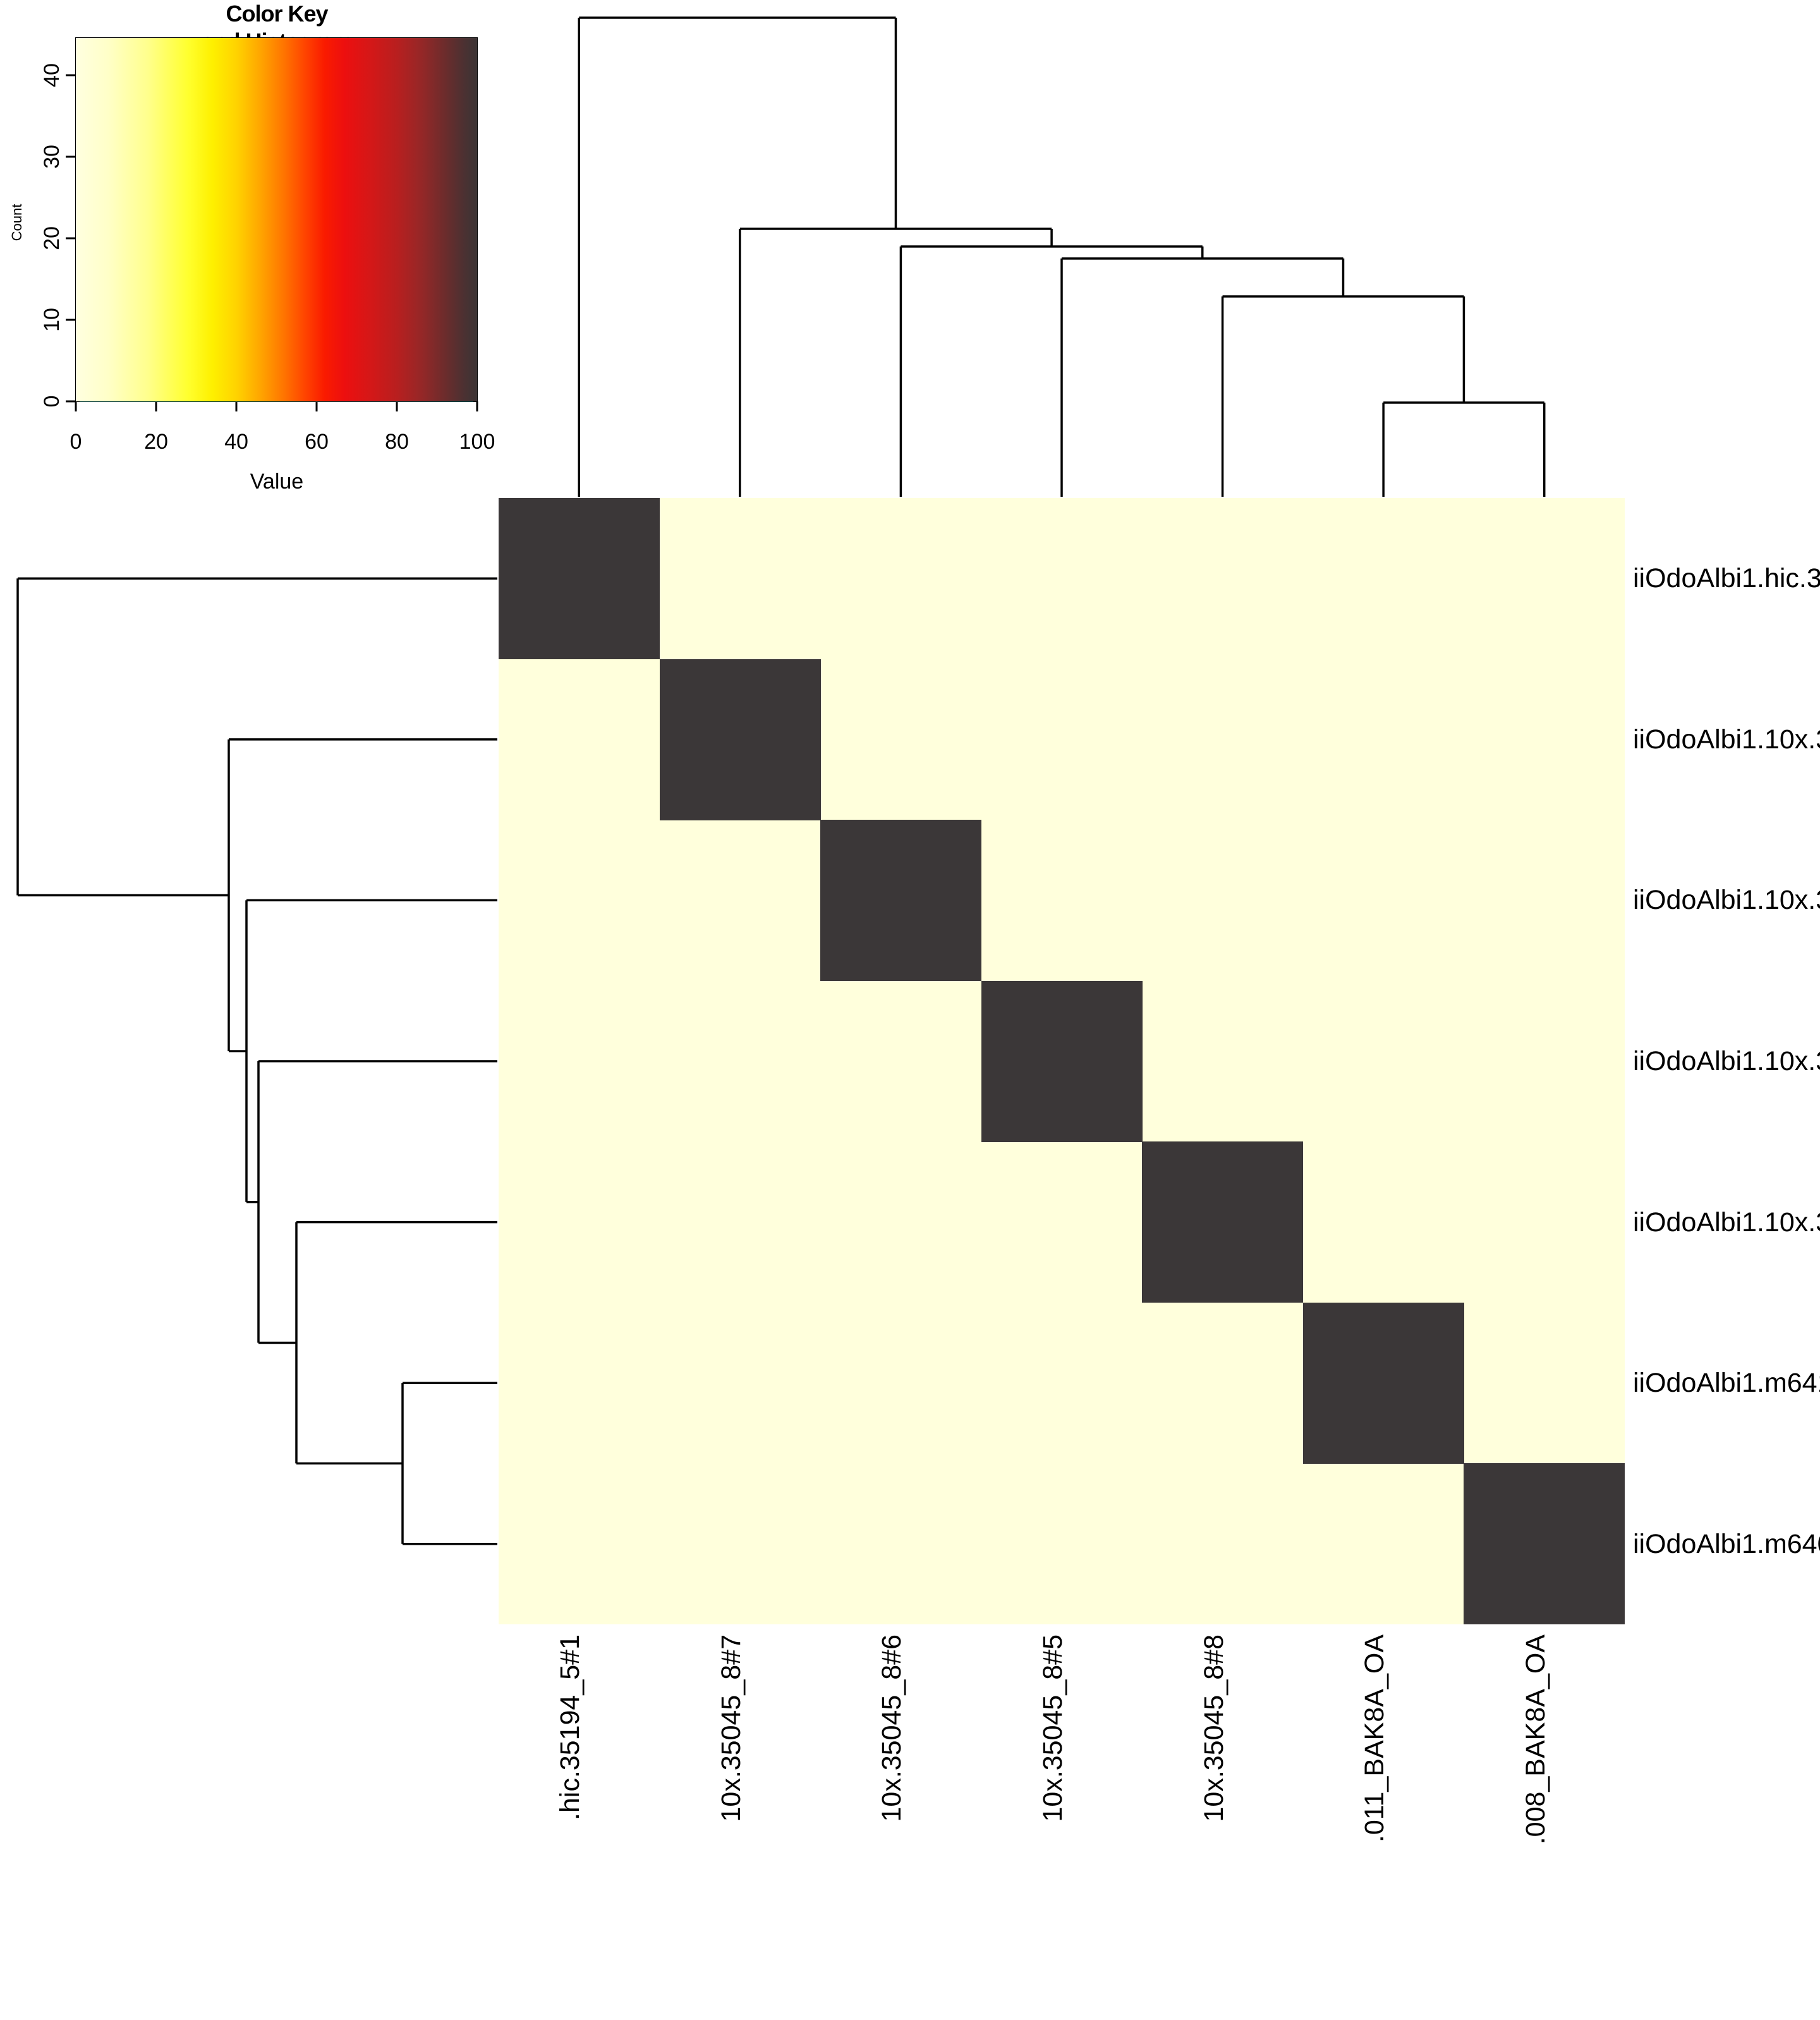  I want to click on color-key-x-ticks, so click(276, 406).